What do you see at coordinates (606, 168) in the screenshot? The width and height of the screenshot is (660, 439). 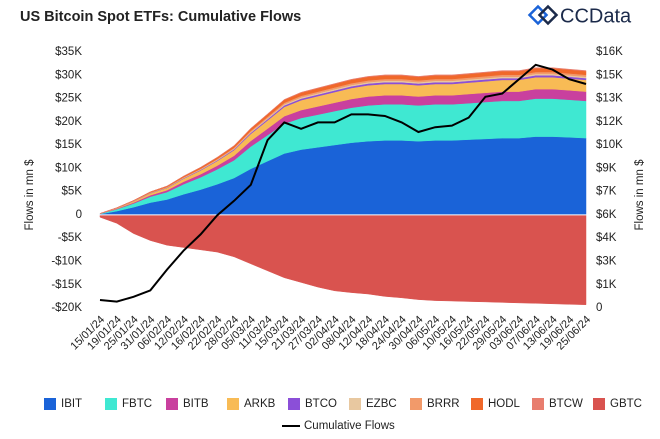 I see `y2-tick-label: $9K` at bounding box center [606, 168].